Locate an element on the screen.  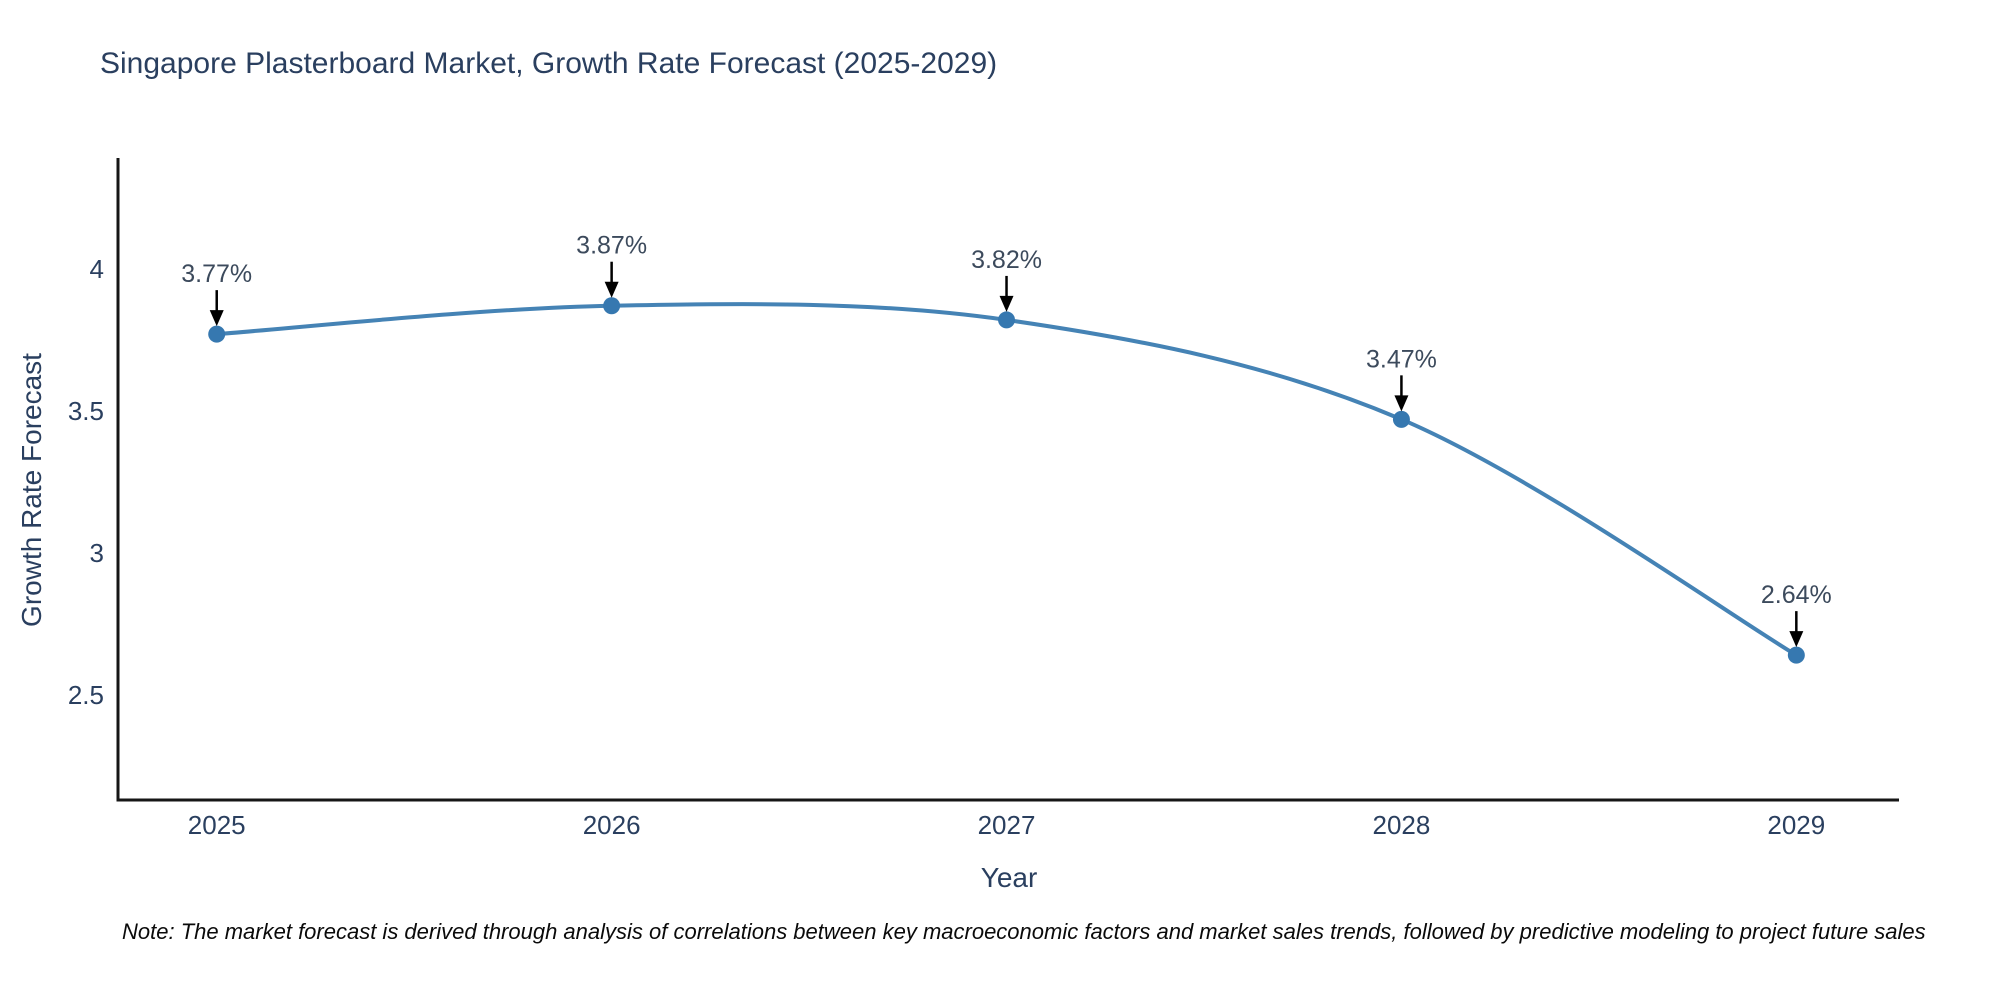
y-tick-label: 4 is located at coordinates (97, 269).